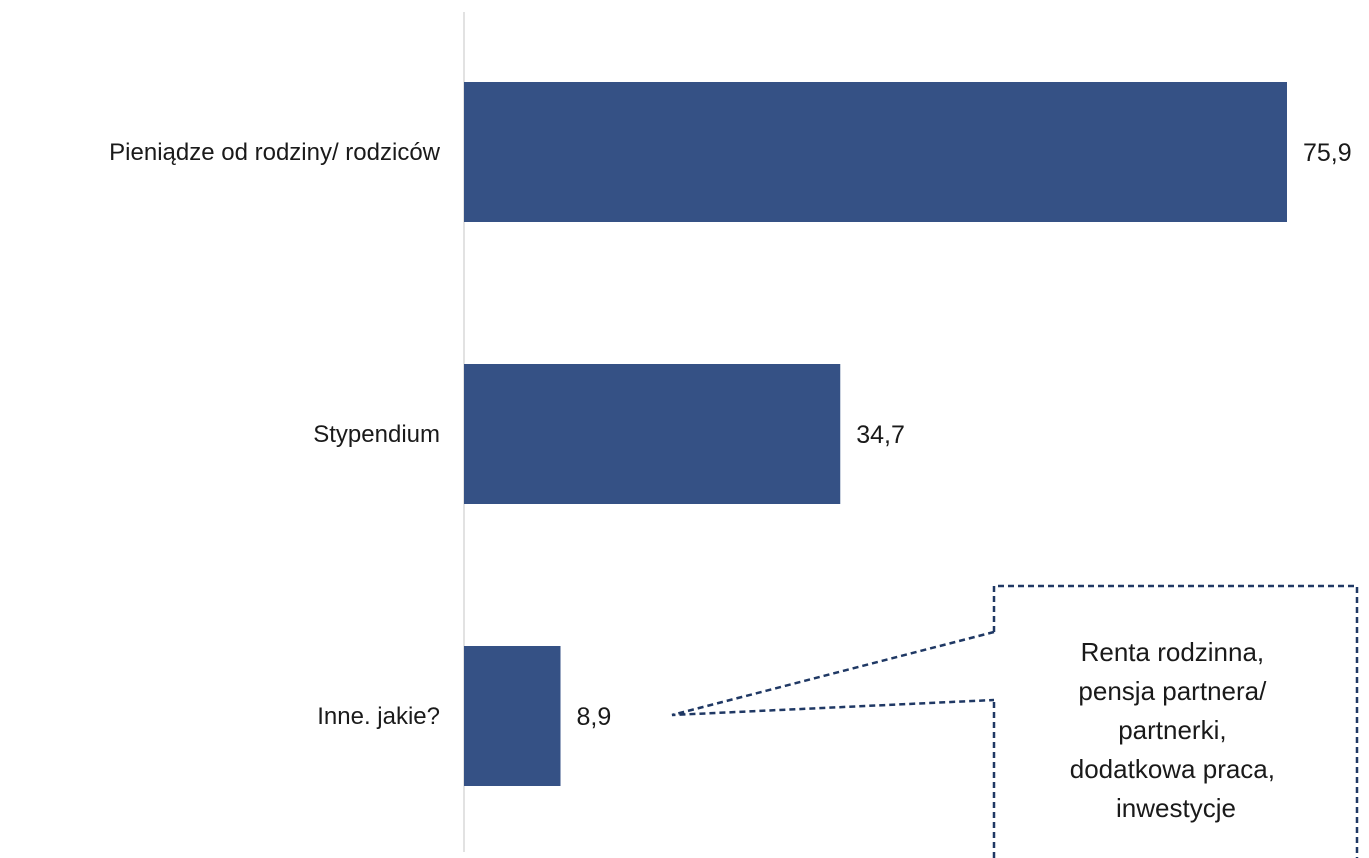 The image size is (1369, 858). Describe the element at coordinates (594, 717) in the screenshot. I see `value-label: 8,9` at that location.